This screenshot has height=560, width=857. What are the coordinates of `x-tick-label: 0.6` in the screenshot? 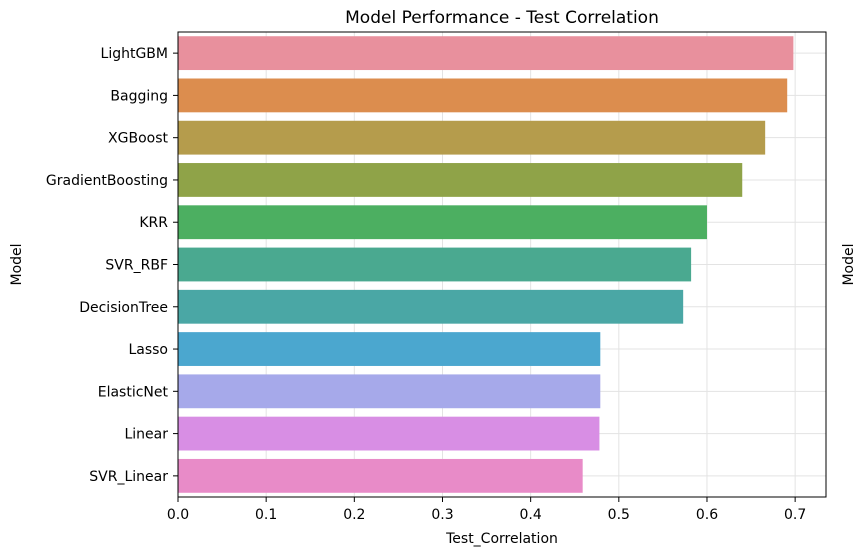 It's located at (707, 515).